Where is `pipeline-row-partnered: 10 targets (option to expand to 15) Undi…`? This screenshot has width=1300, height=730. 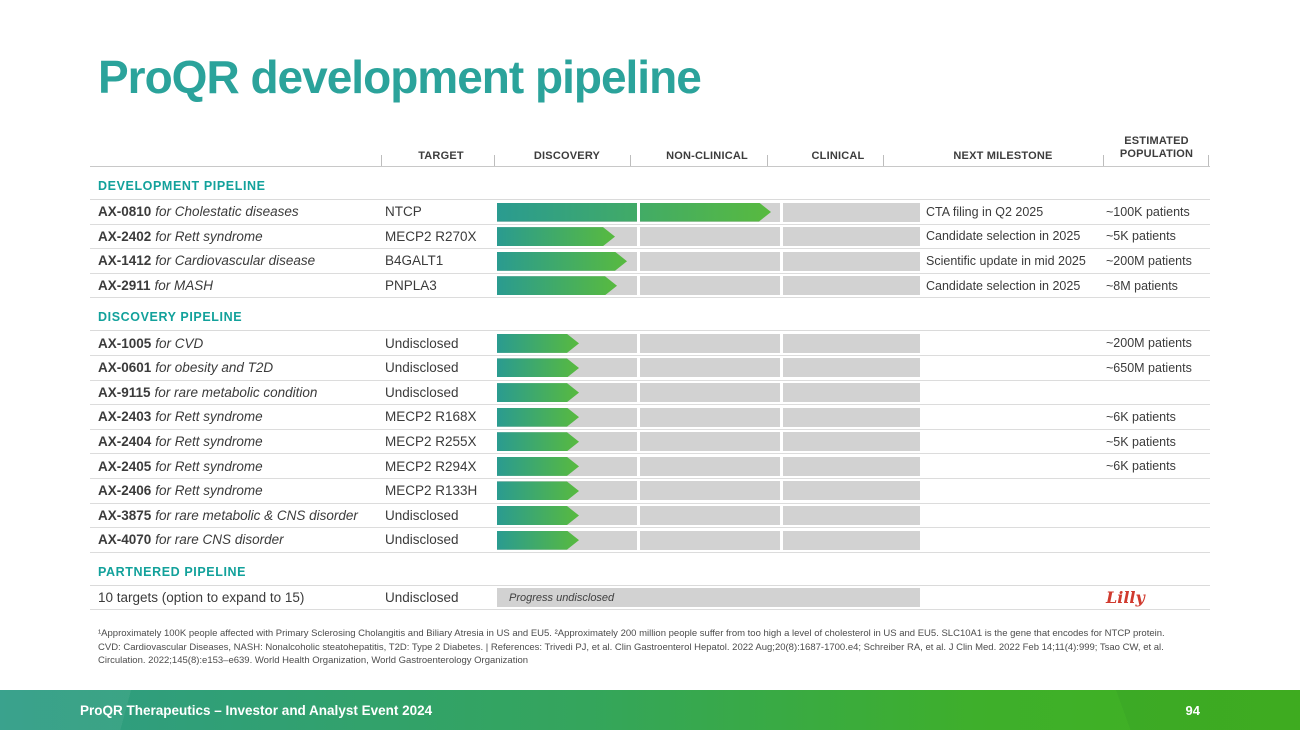
pipeline-row-partnered: 10 targets (option to expand to 15) Undi… is located at coordinates (650, 598).